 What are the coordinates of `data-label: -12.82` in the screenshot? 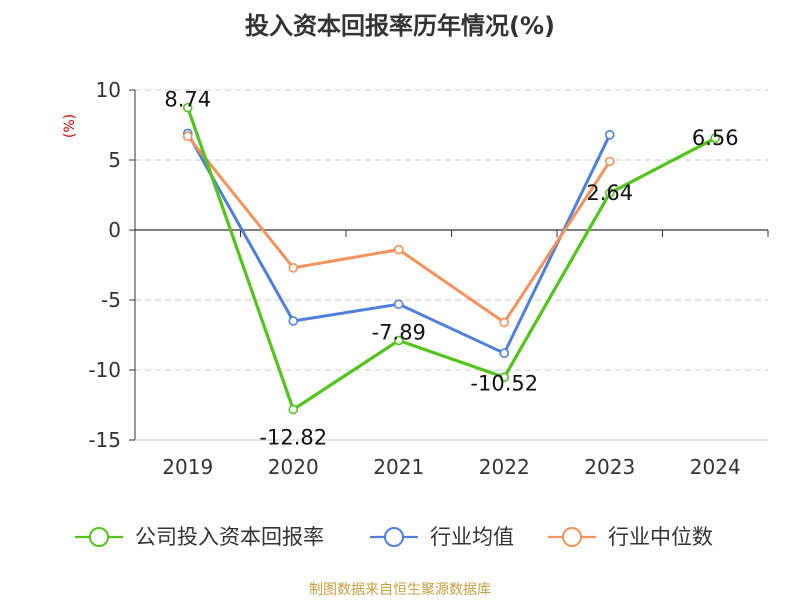 It's located at (293, 437).